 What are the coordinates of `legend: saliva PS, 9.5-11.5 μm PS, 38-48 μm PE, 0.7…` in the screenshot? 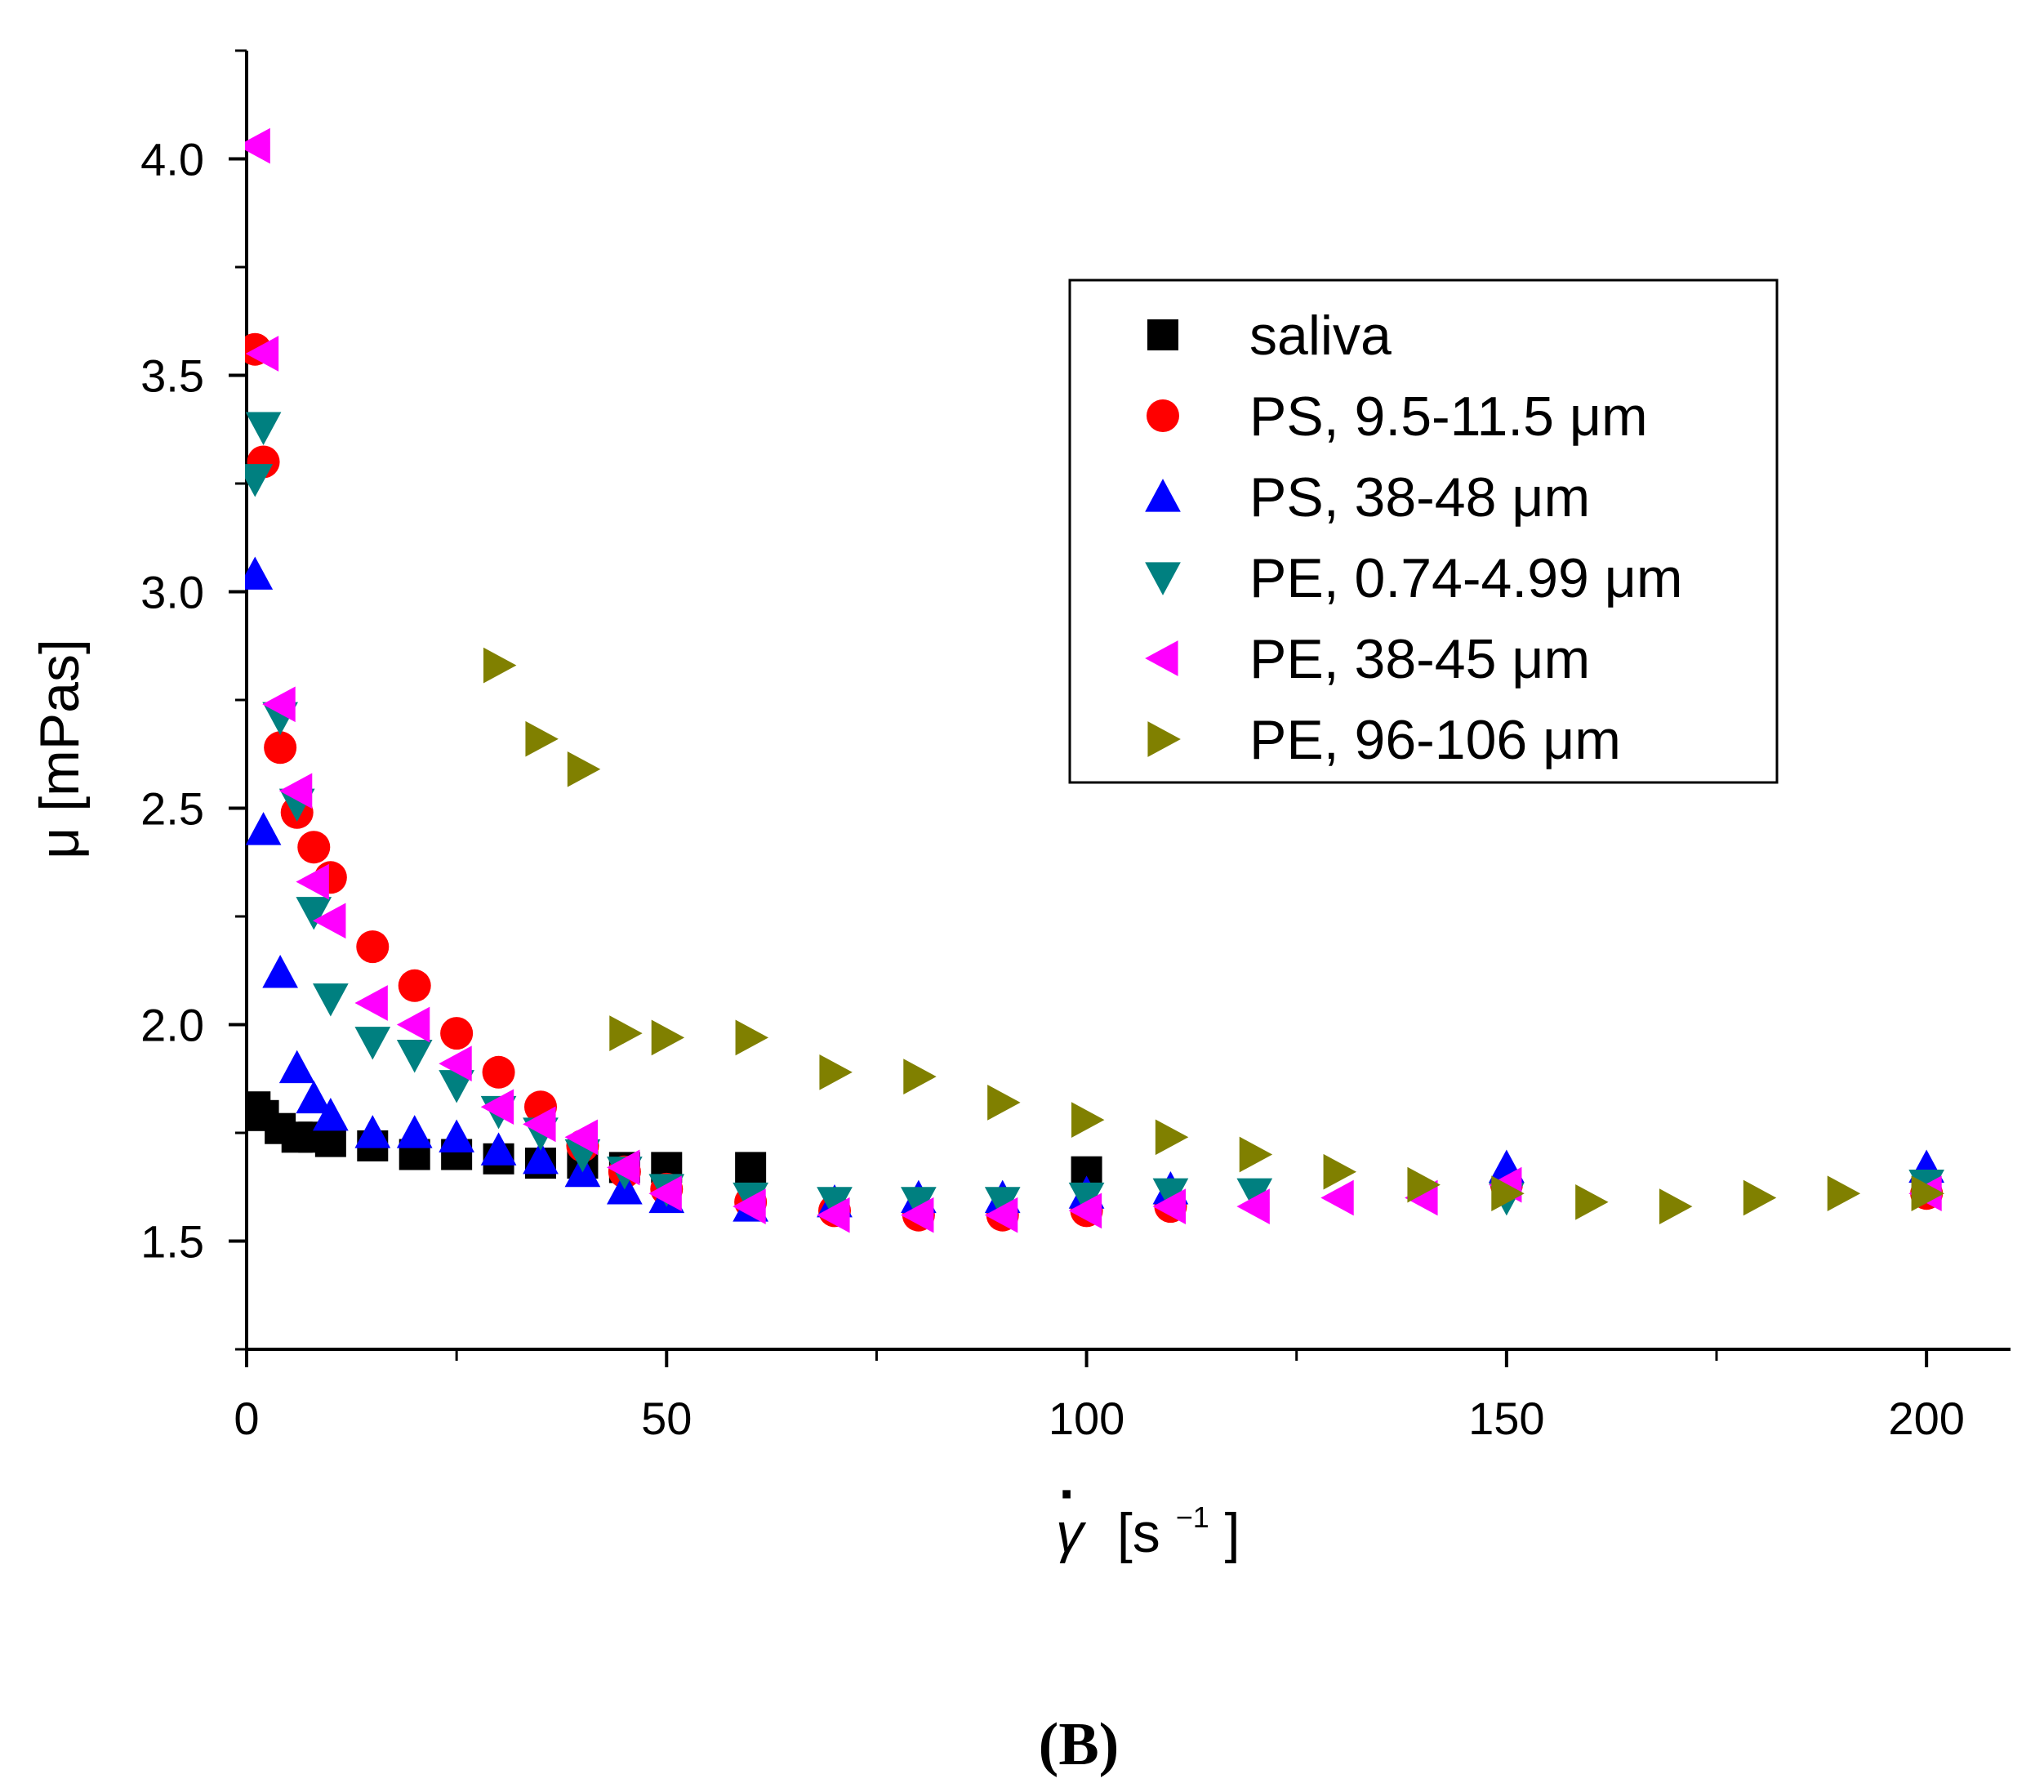 It's located at (1424, 531).